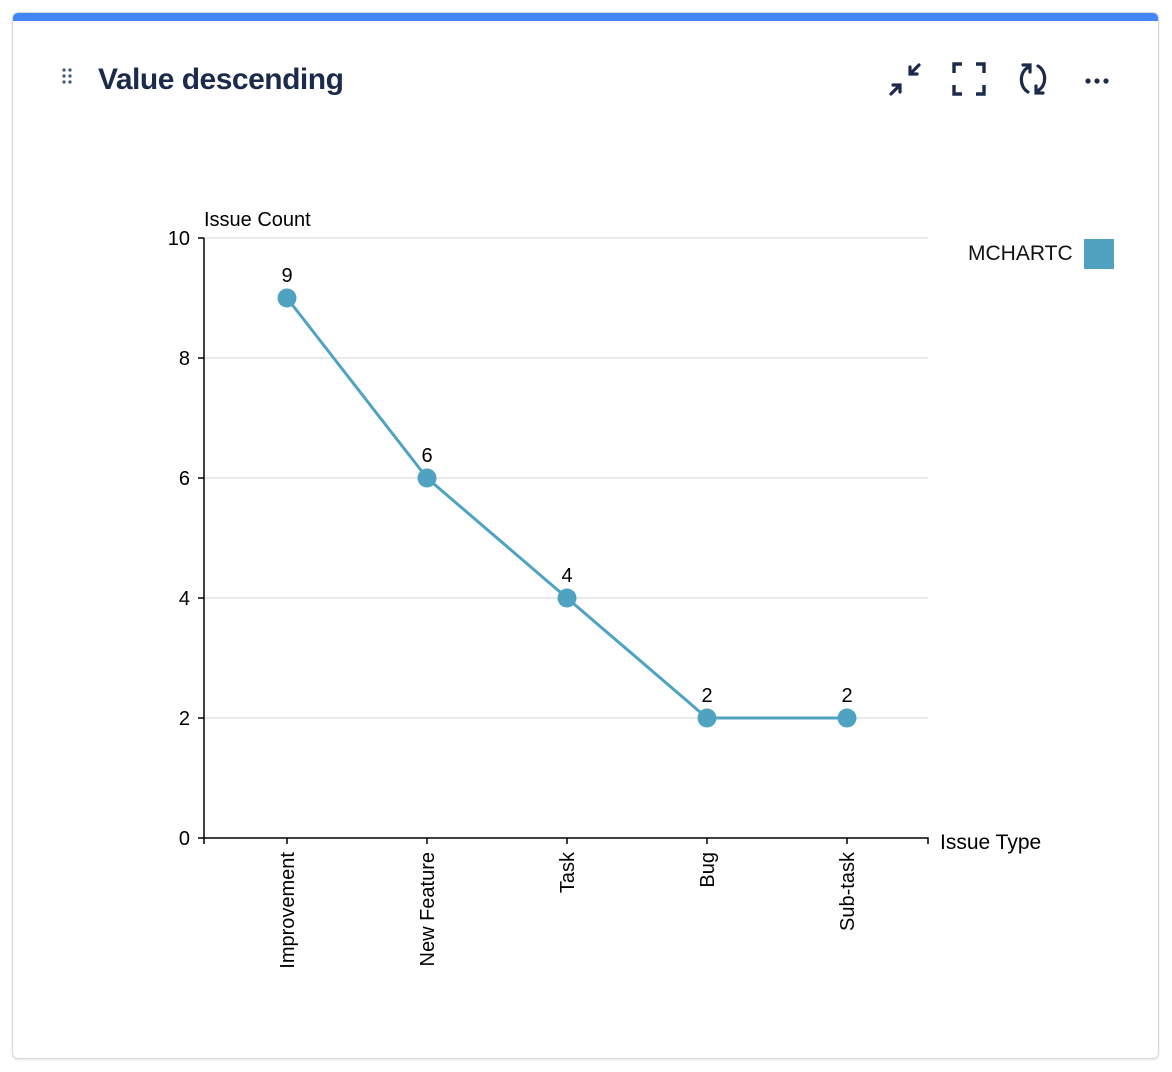 The width and height of the screenshot is (1172, 1072). Describe the element at coordinates (905, 79) in the screenshot. I see `minimize-icon` at that location.